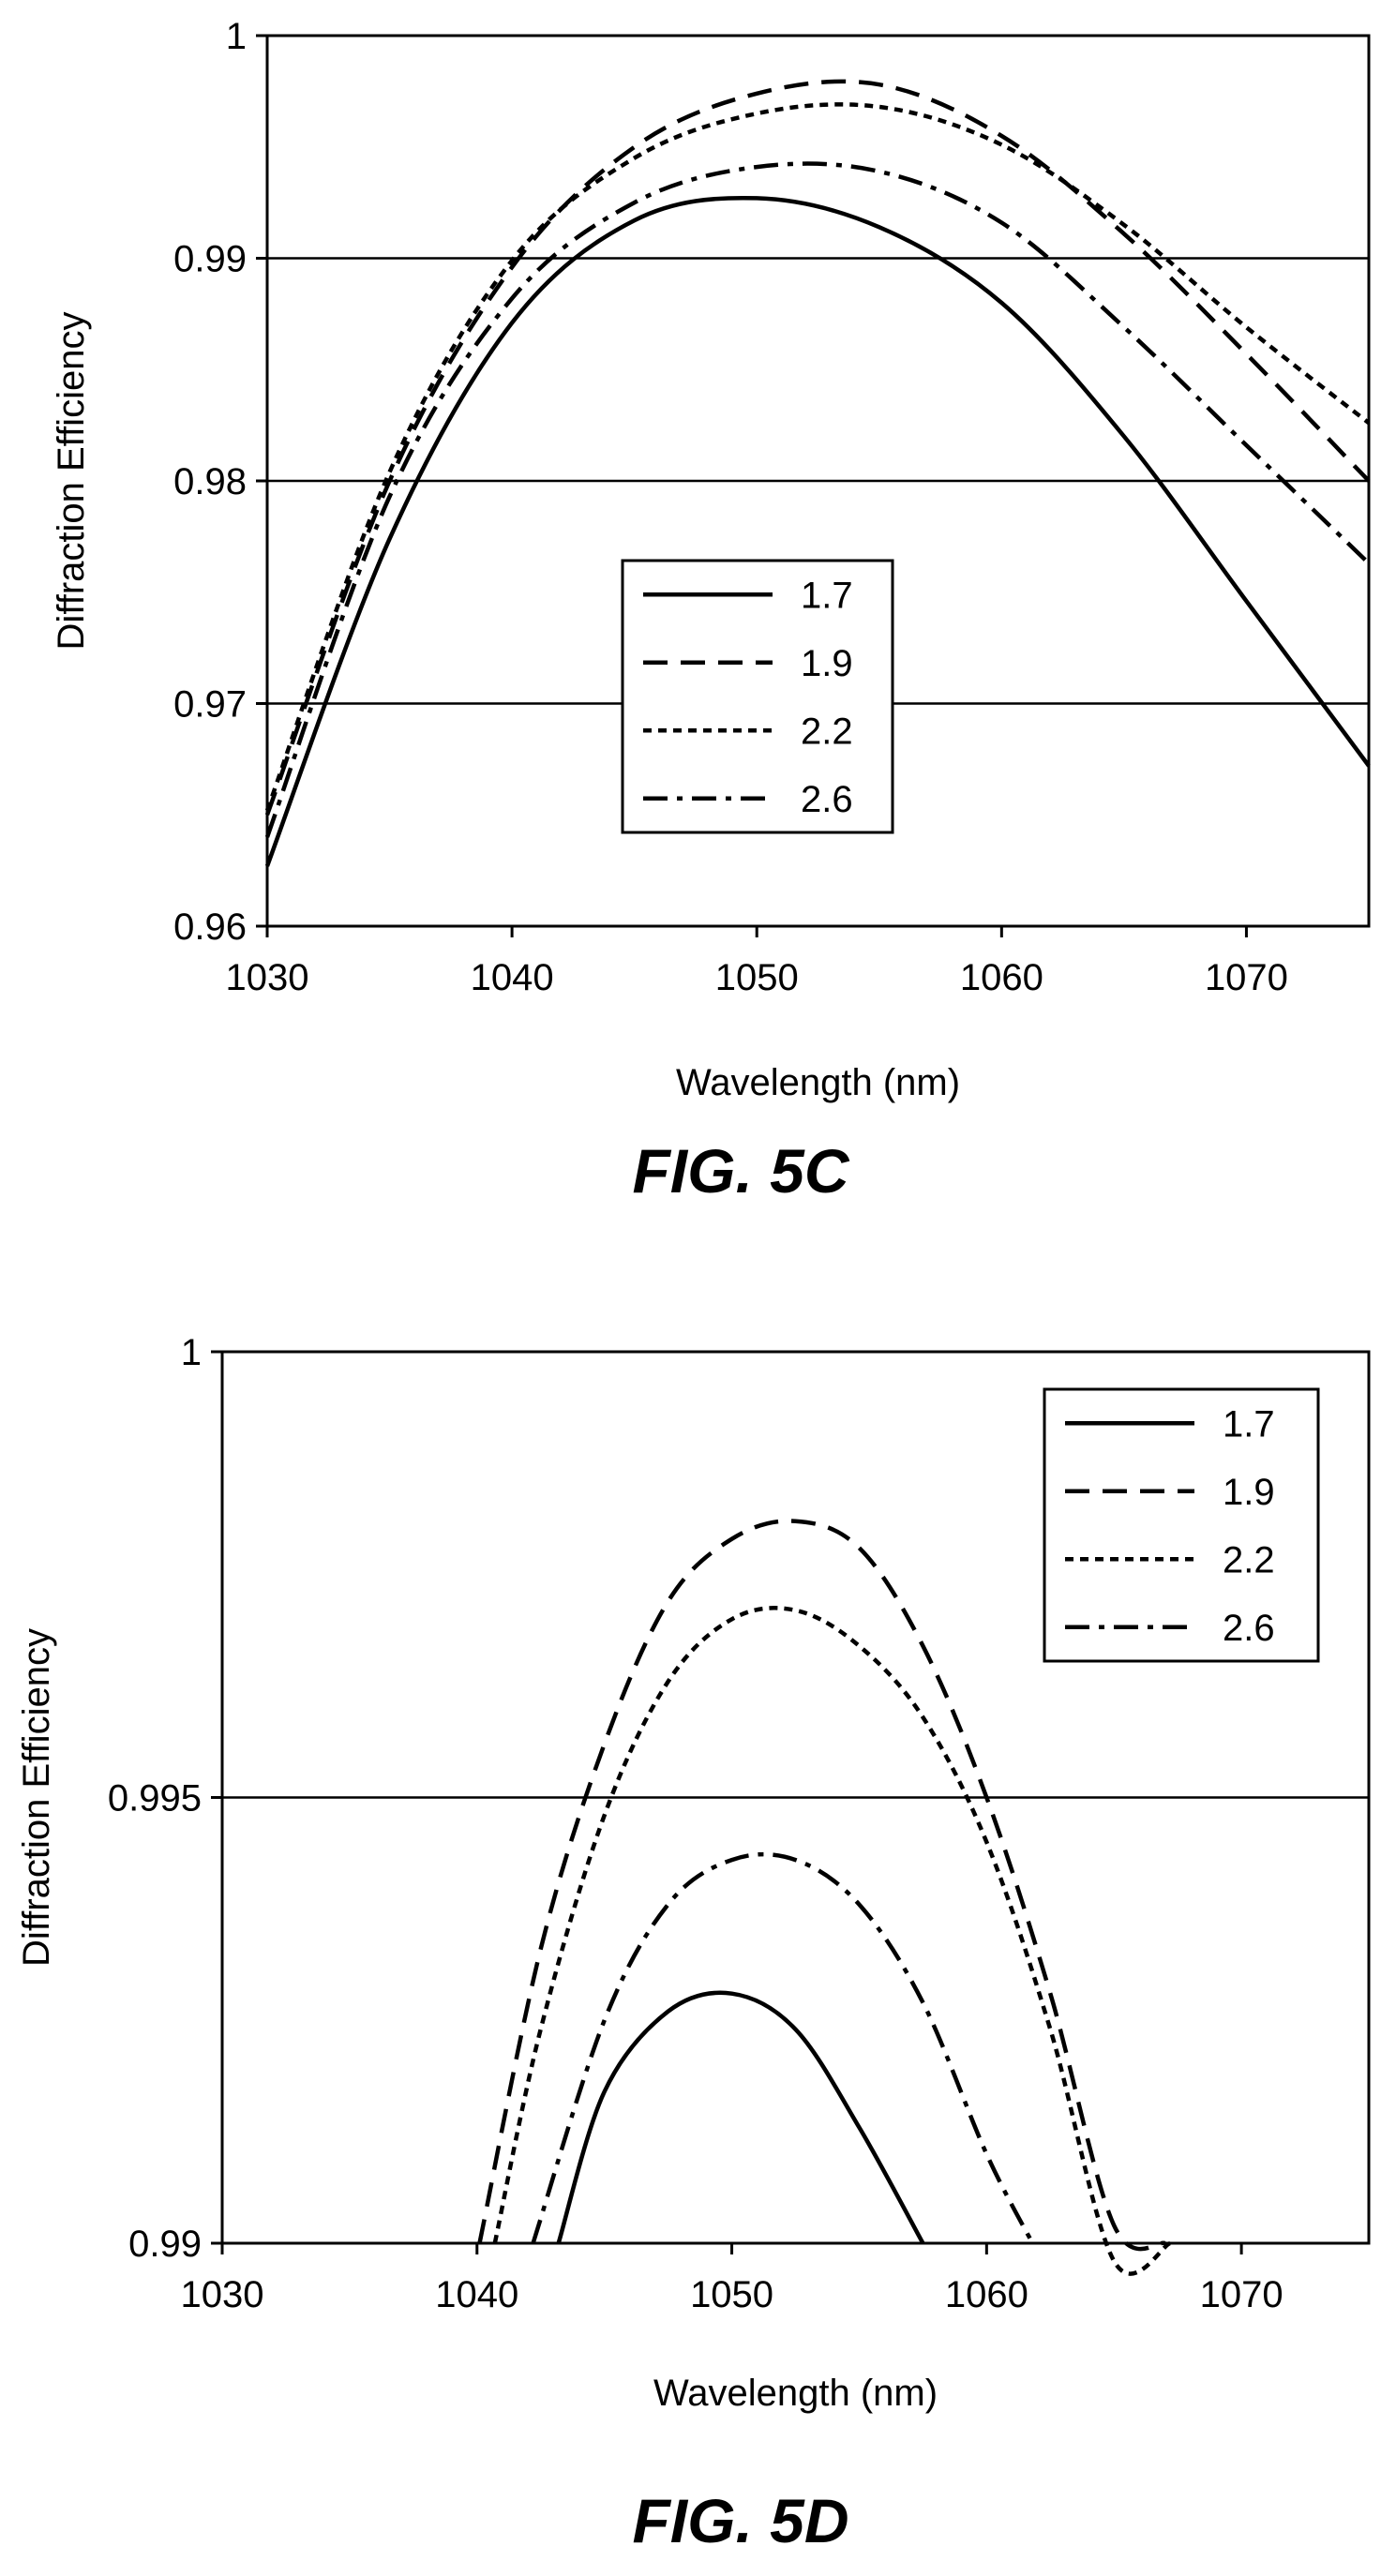 The width and height of the screenshot is (1381, 2576). I want to click on y-tick-label: 0.98, so click(210, 482).